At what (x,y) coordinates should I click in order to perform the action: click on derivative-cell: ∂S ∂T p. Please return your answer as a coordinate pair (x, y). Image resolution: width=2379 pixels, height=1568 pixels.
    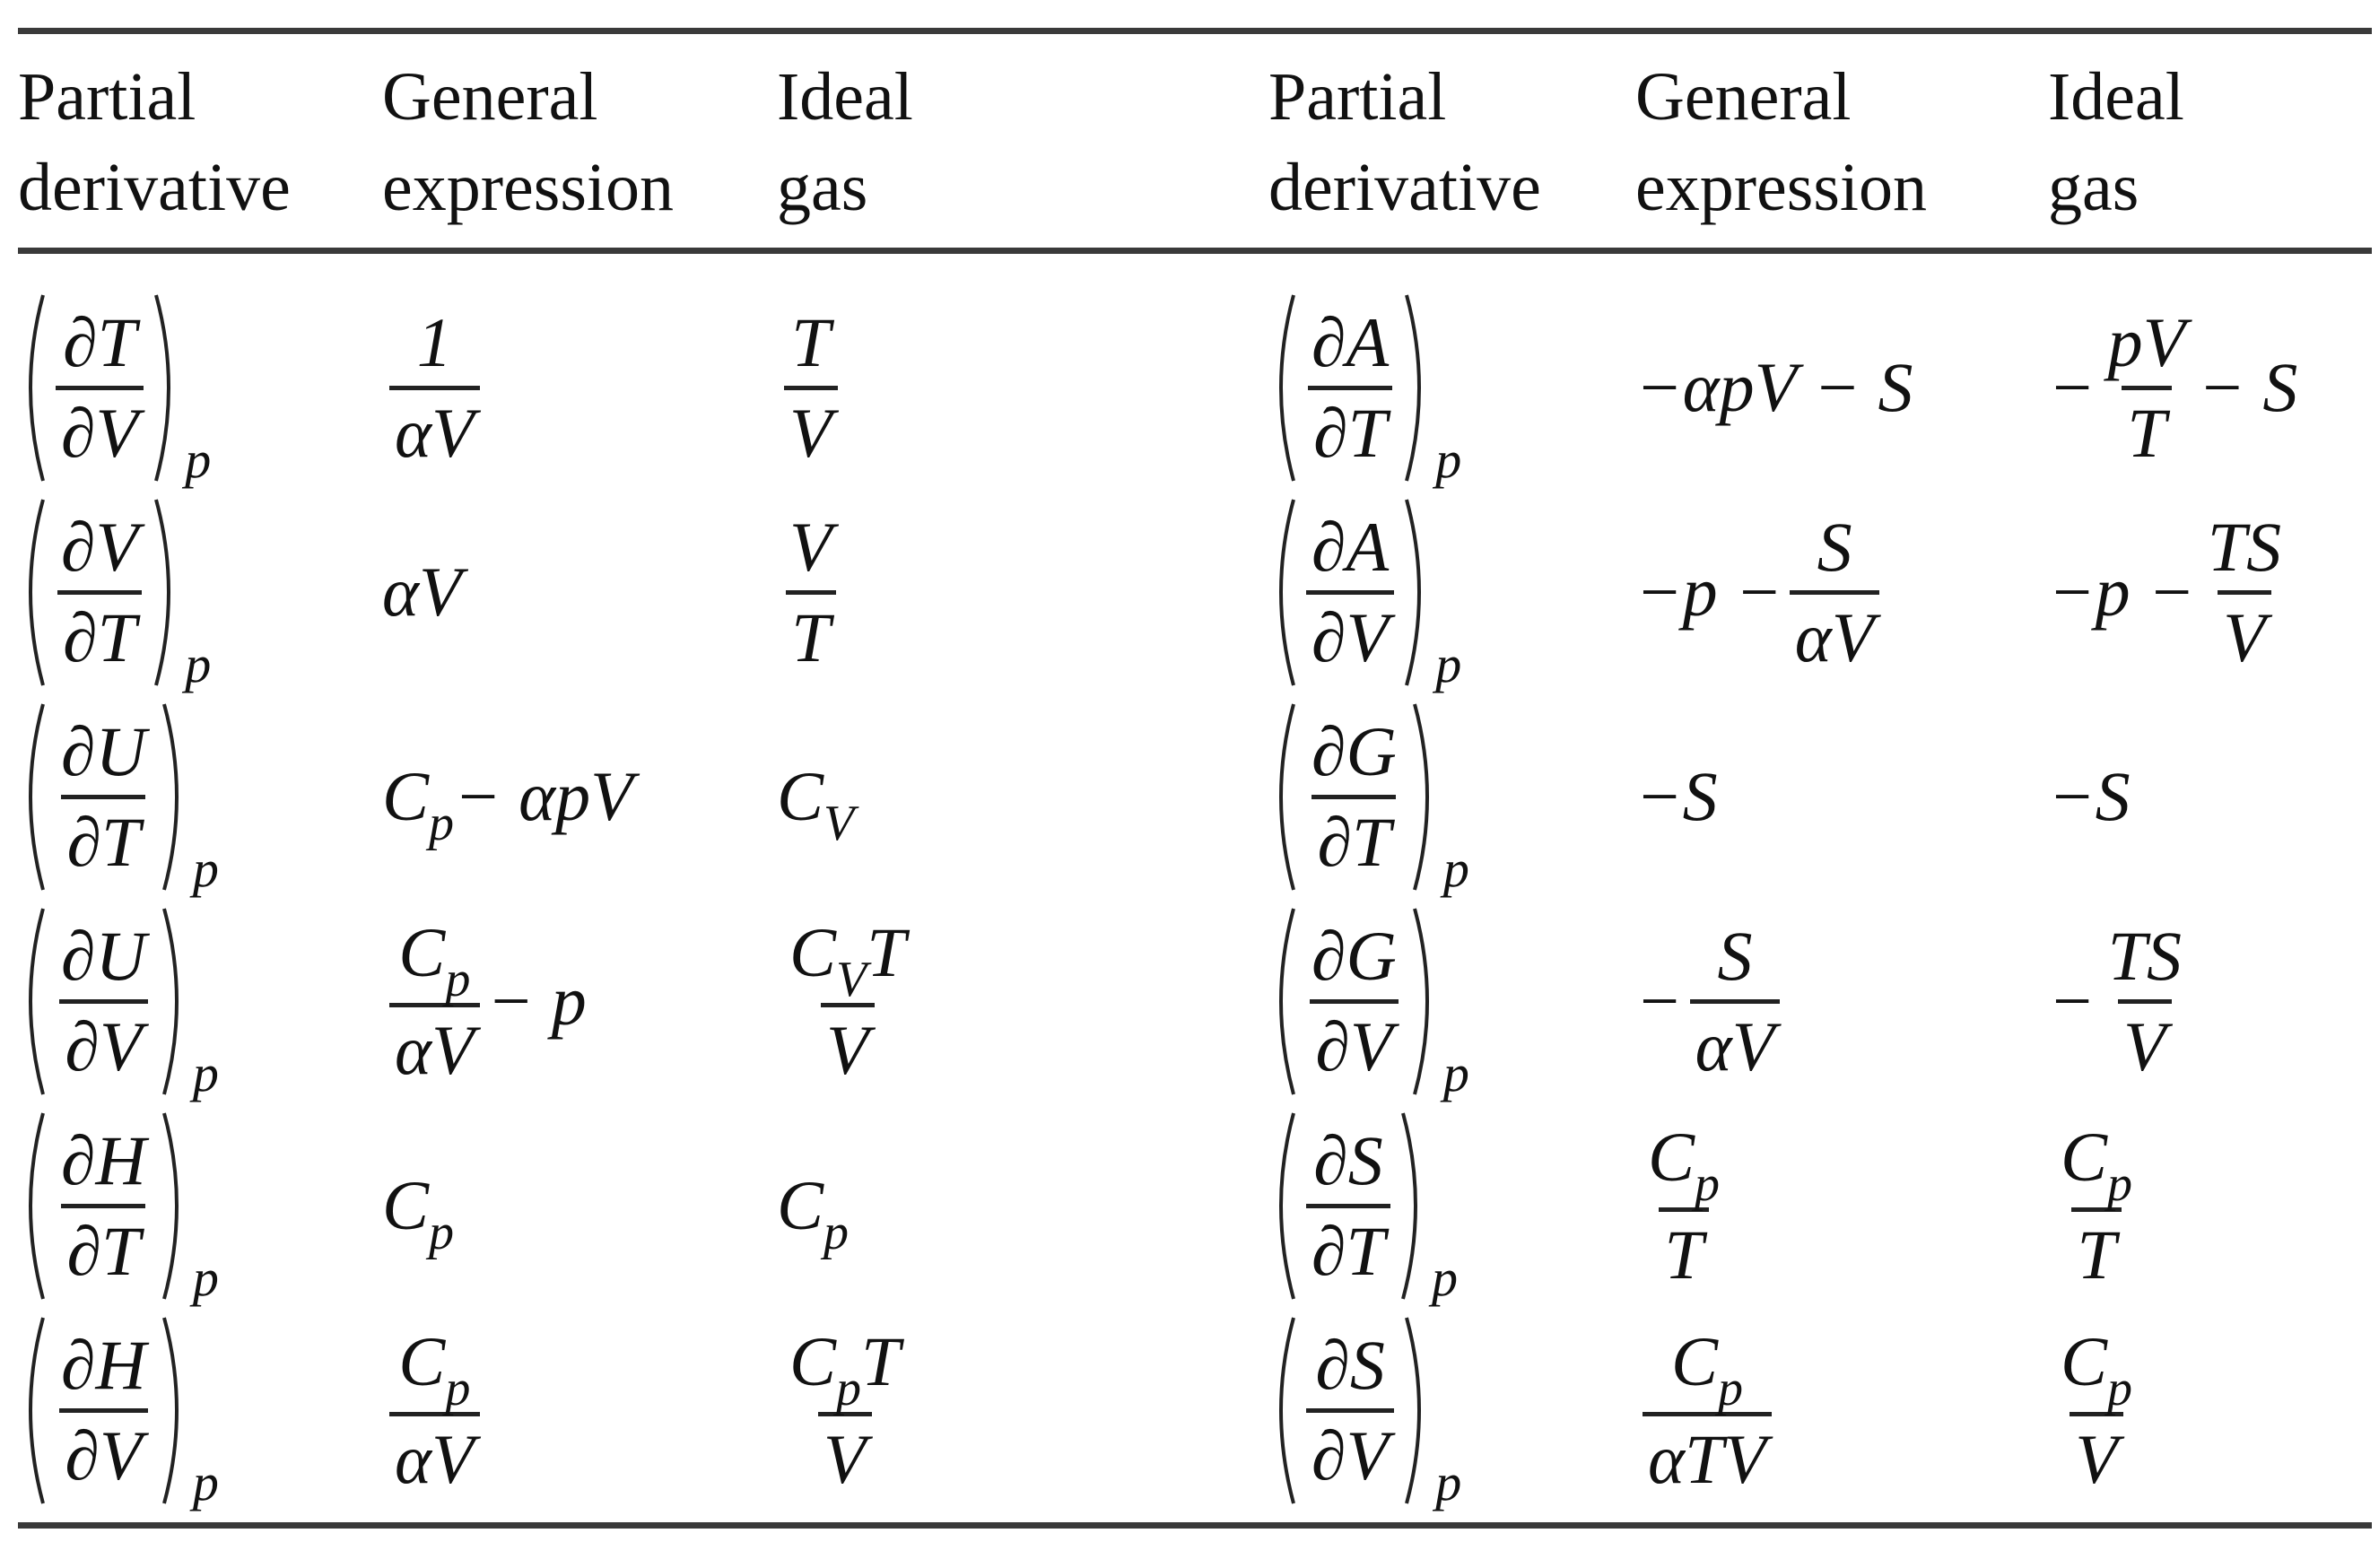
    Looking at the image, I should click on (1451, 1208).